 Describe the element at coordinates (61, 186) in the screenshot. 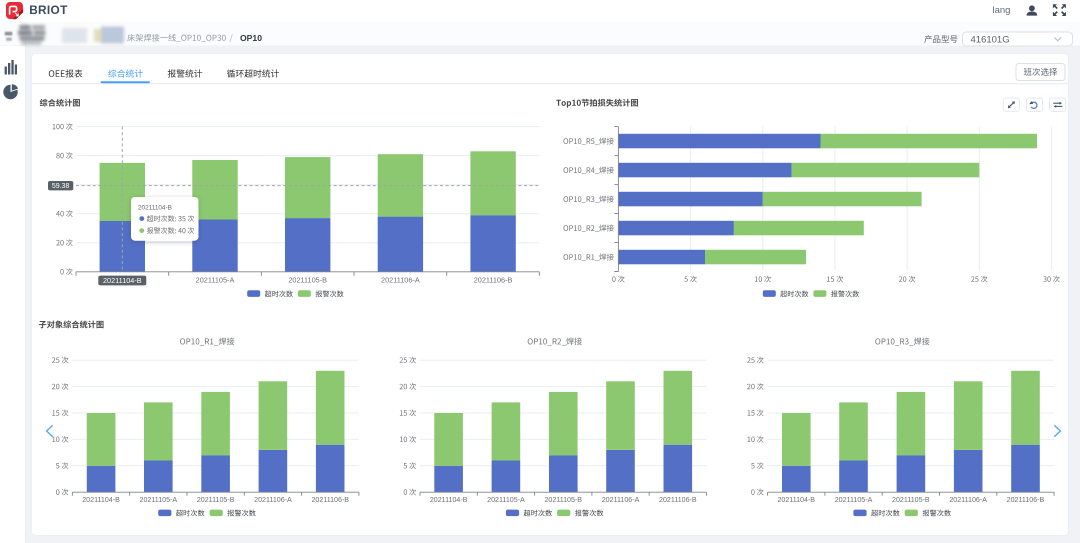

I see `svg-text: 59.38` at that location.